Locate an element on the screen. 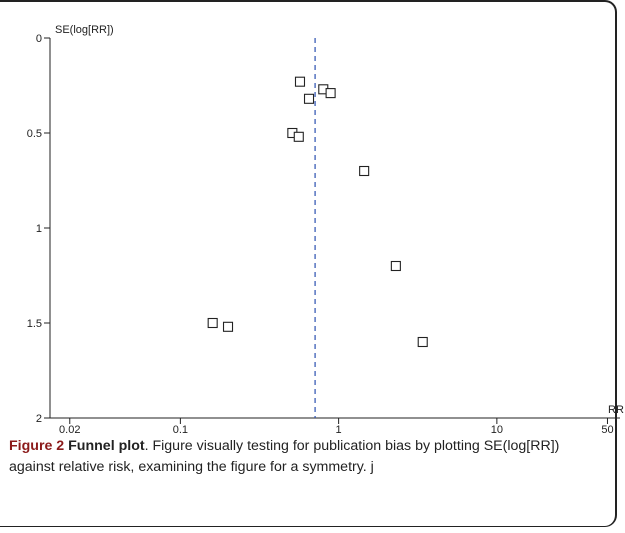 The width and height of the screenshot is (625, 533). y-tick-label: 0.5 is located at coordinates (34, 134).